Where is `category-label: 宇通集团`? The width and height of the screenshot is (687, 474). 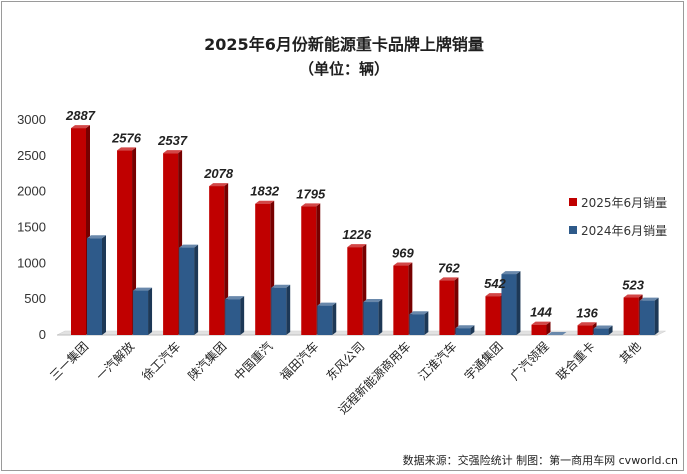
category-label: 宇通集团 is located at coordinates (483, 361).